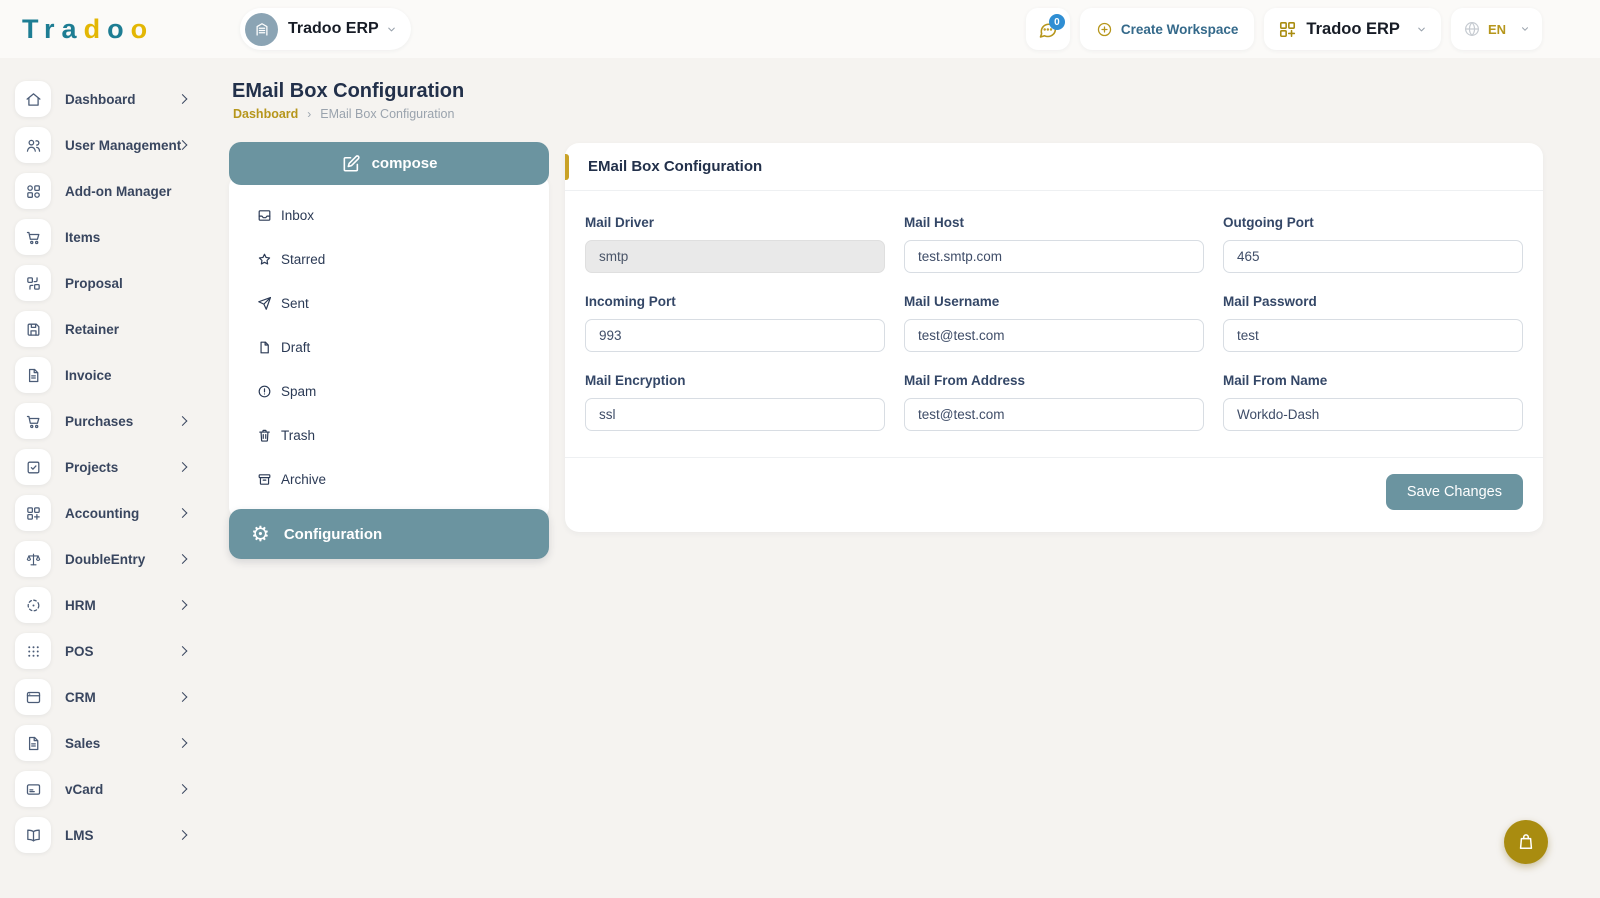 This screenshot has width=1600, height=898. What do you see at coordinates (264, 215) in the screenshot?
I see `inbox-icon` at bounding box center [264, 215].